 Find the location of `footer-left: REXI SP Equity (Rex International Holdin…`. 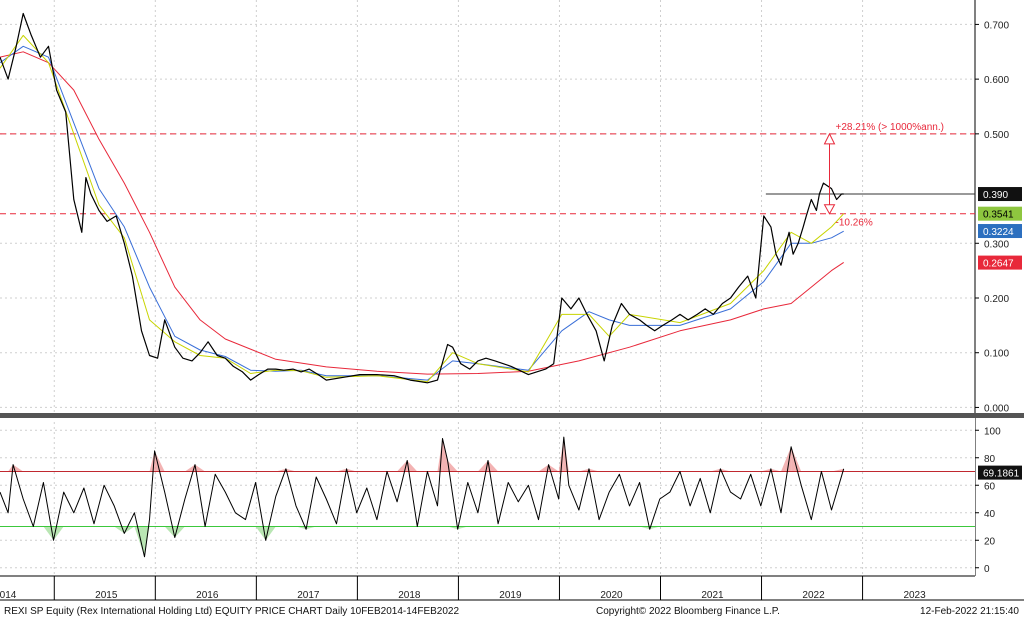

footer-left: REXI SP Equity (Rex International Holdin… is located at coordinates (231, 611).